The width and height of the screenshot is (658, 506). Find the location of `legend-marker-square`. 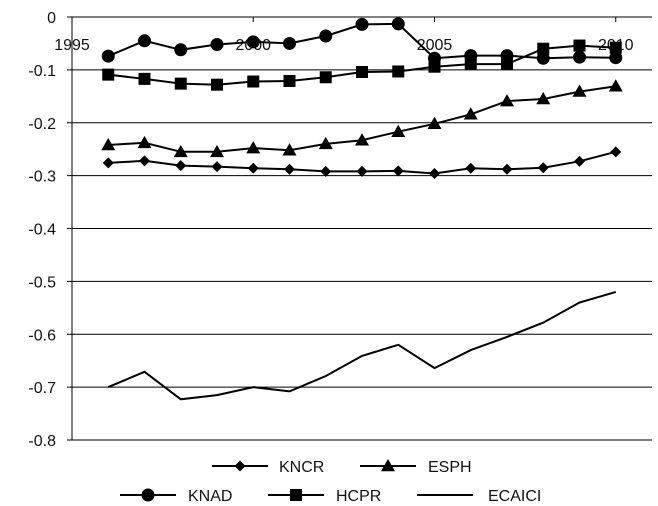

legend-marker-square is located at coordinates (296, 495).